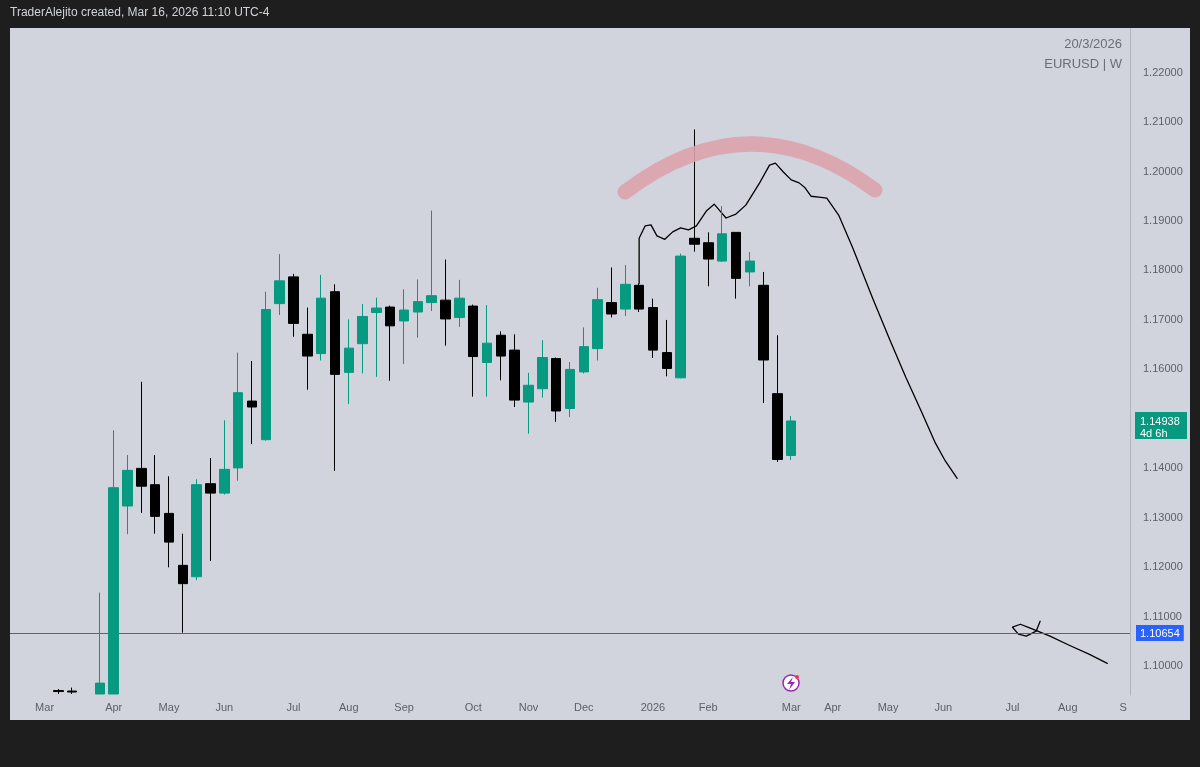 This screenshot has width=1200, height=767. What do you see at coordinates (1160, 632) in the screenshot?
I see `ref-line-label: 1.10654` at bounding box center [1160, 632].